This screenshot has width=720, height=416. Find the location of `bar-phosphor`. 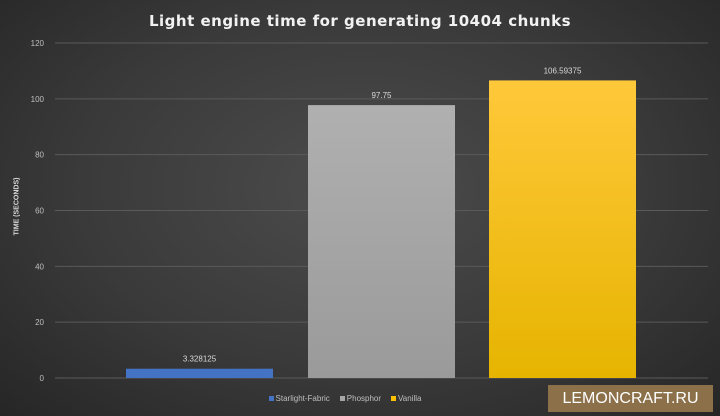

bar-phosphor is located at coordinates (381, 241).